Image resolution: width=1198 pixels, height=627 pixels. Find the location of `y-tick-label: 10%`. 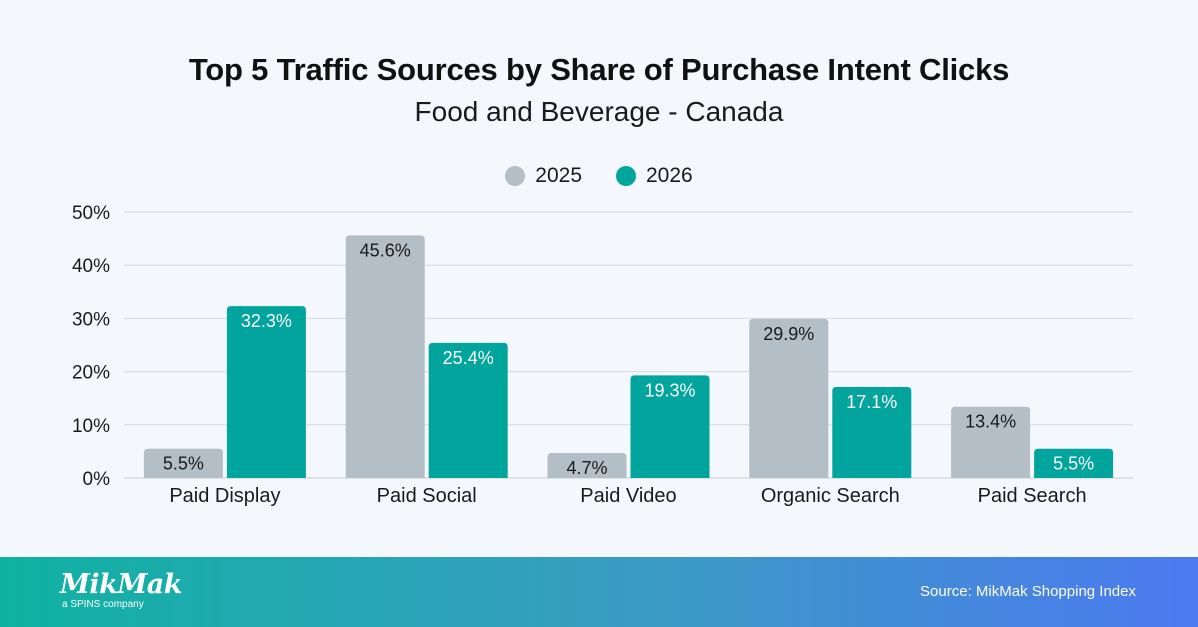

y-tick-label: 10% is located at coordinates (91, 426).